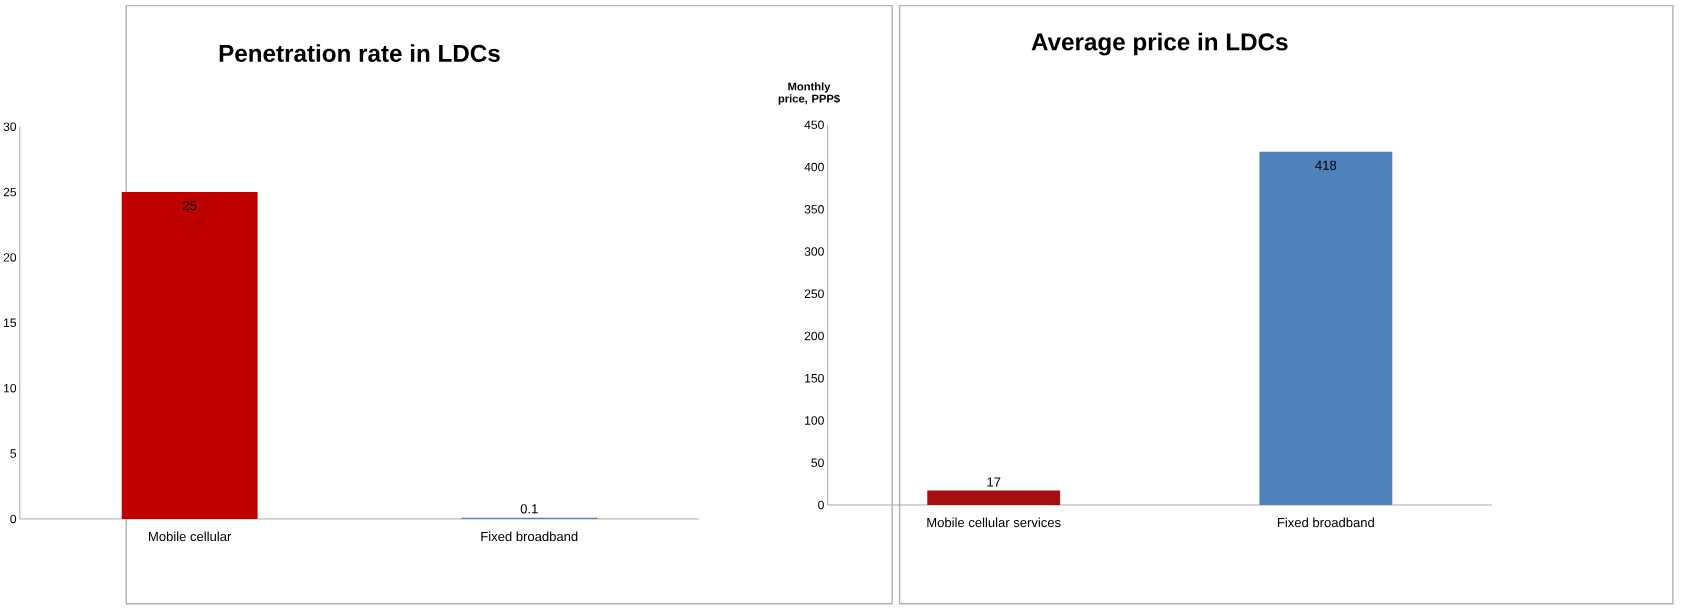 The height and width of the screenshot is (609, 1685). Describe the element at coordinates (814, 378) in the screenshot. I see `y-tick-label: 150` at that location.